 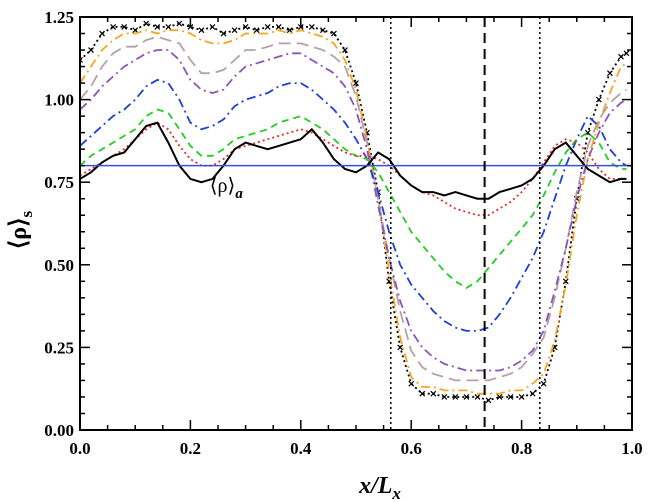 I want to click on y-axis-title: ⟨ρ⟩s, so click(x=21, y=230).